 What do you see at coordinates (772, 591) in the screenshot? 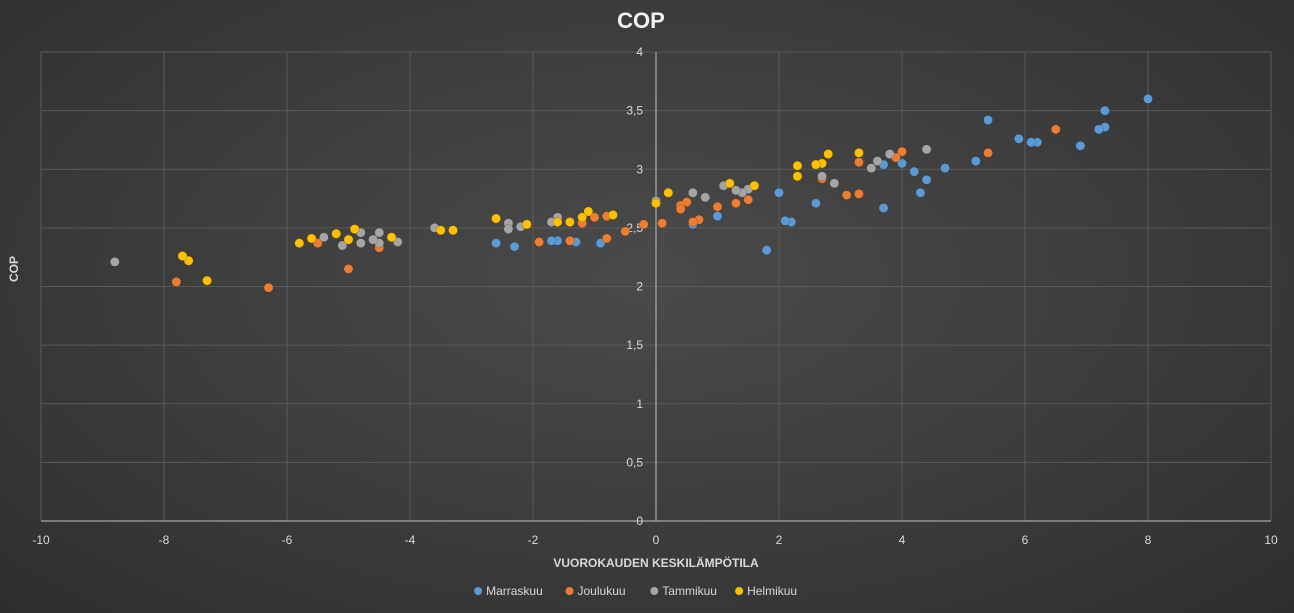
I see `legend-label-helmikuu: Helmikuu` at bounding box center [772, 591].